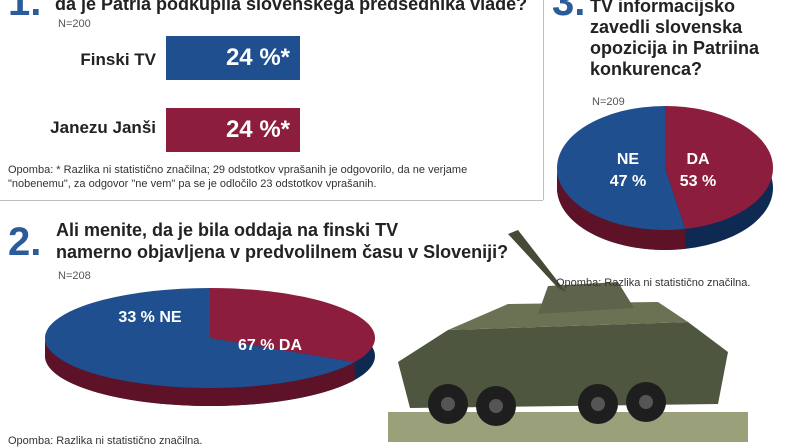 This screenshot has height=448, width=786. I want to click on q3-number: 3., so click(569, 12).